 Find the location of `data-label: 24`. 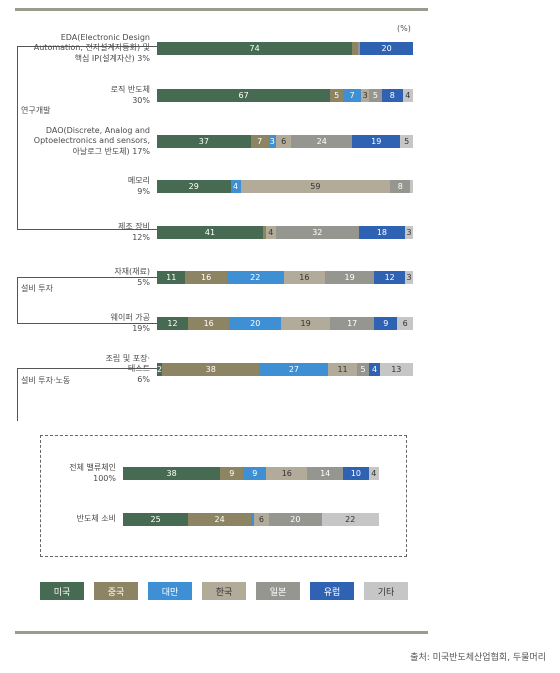

data-label: 24 is located at coordinates (219, 519).